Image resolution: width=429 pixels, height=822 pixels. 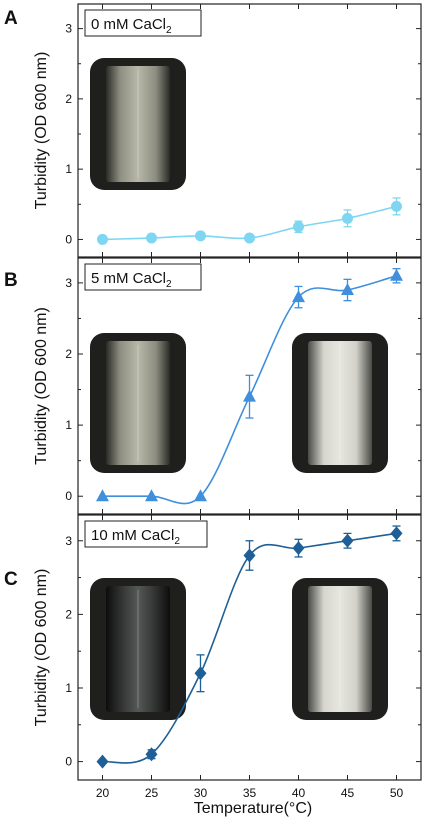 What do you see at coordinates (11, 18) in the screenshot?
I see `panel-letter: A` at bounding box center [11, 18].